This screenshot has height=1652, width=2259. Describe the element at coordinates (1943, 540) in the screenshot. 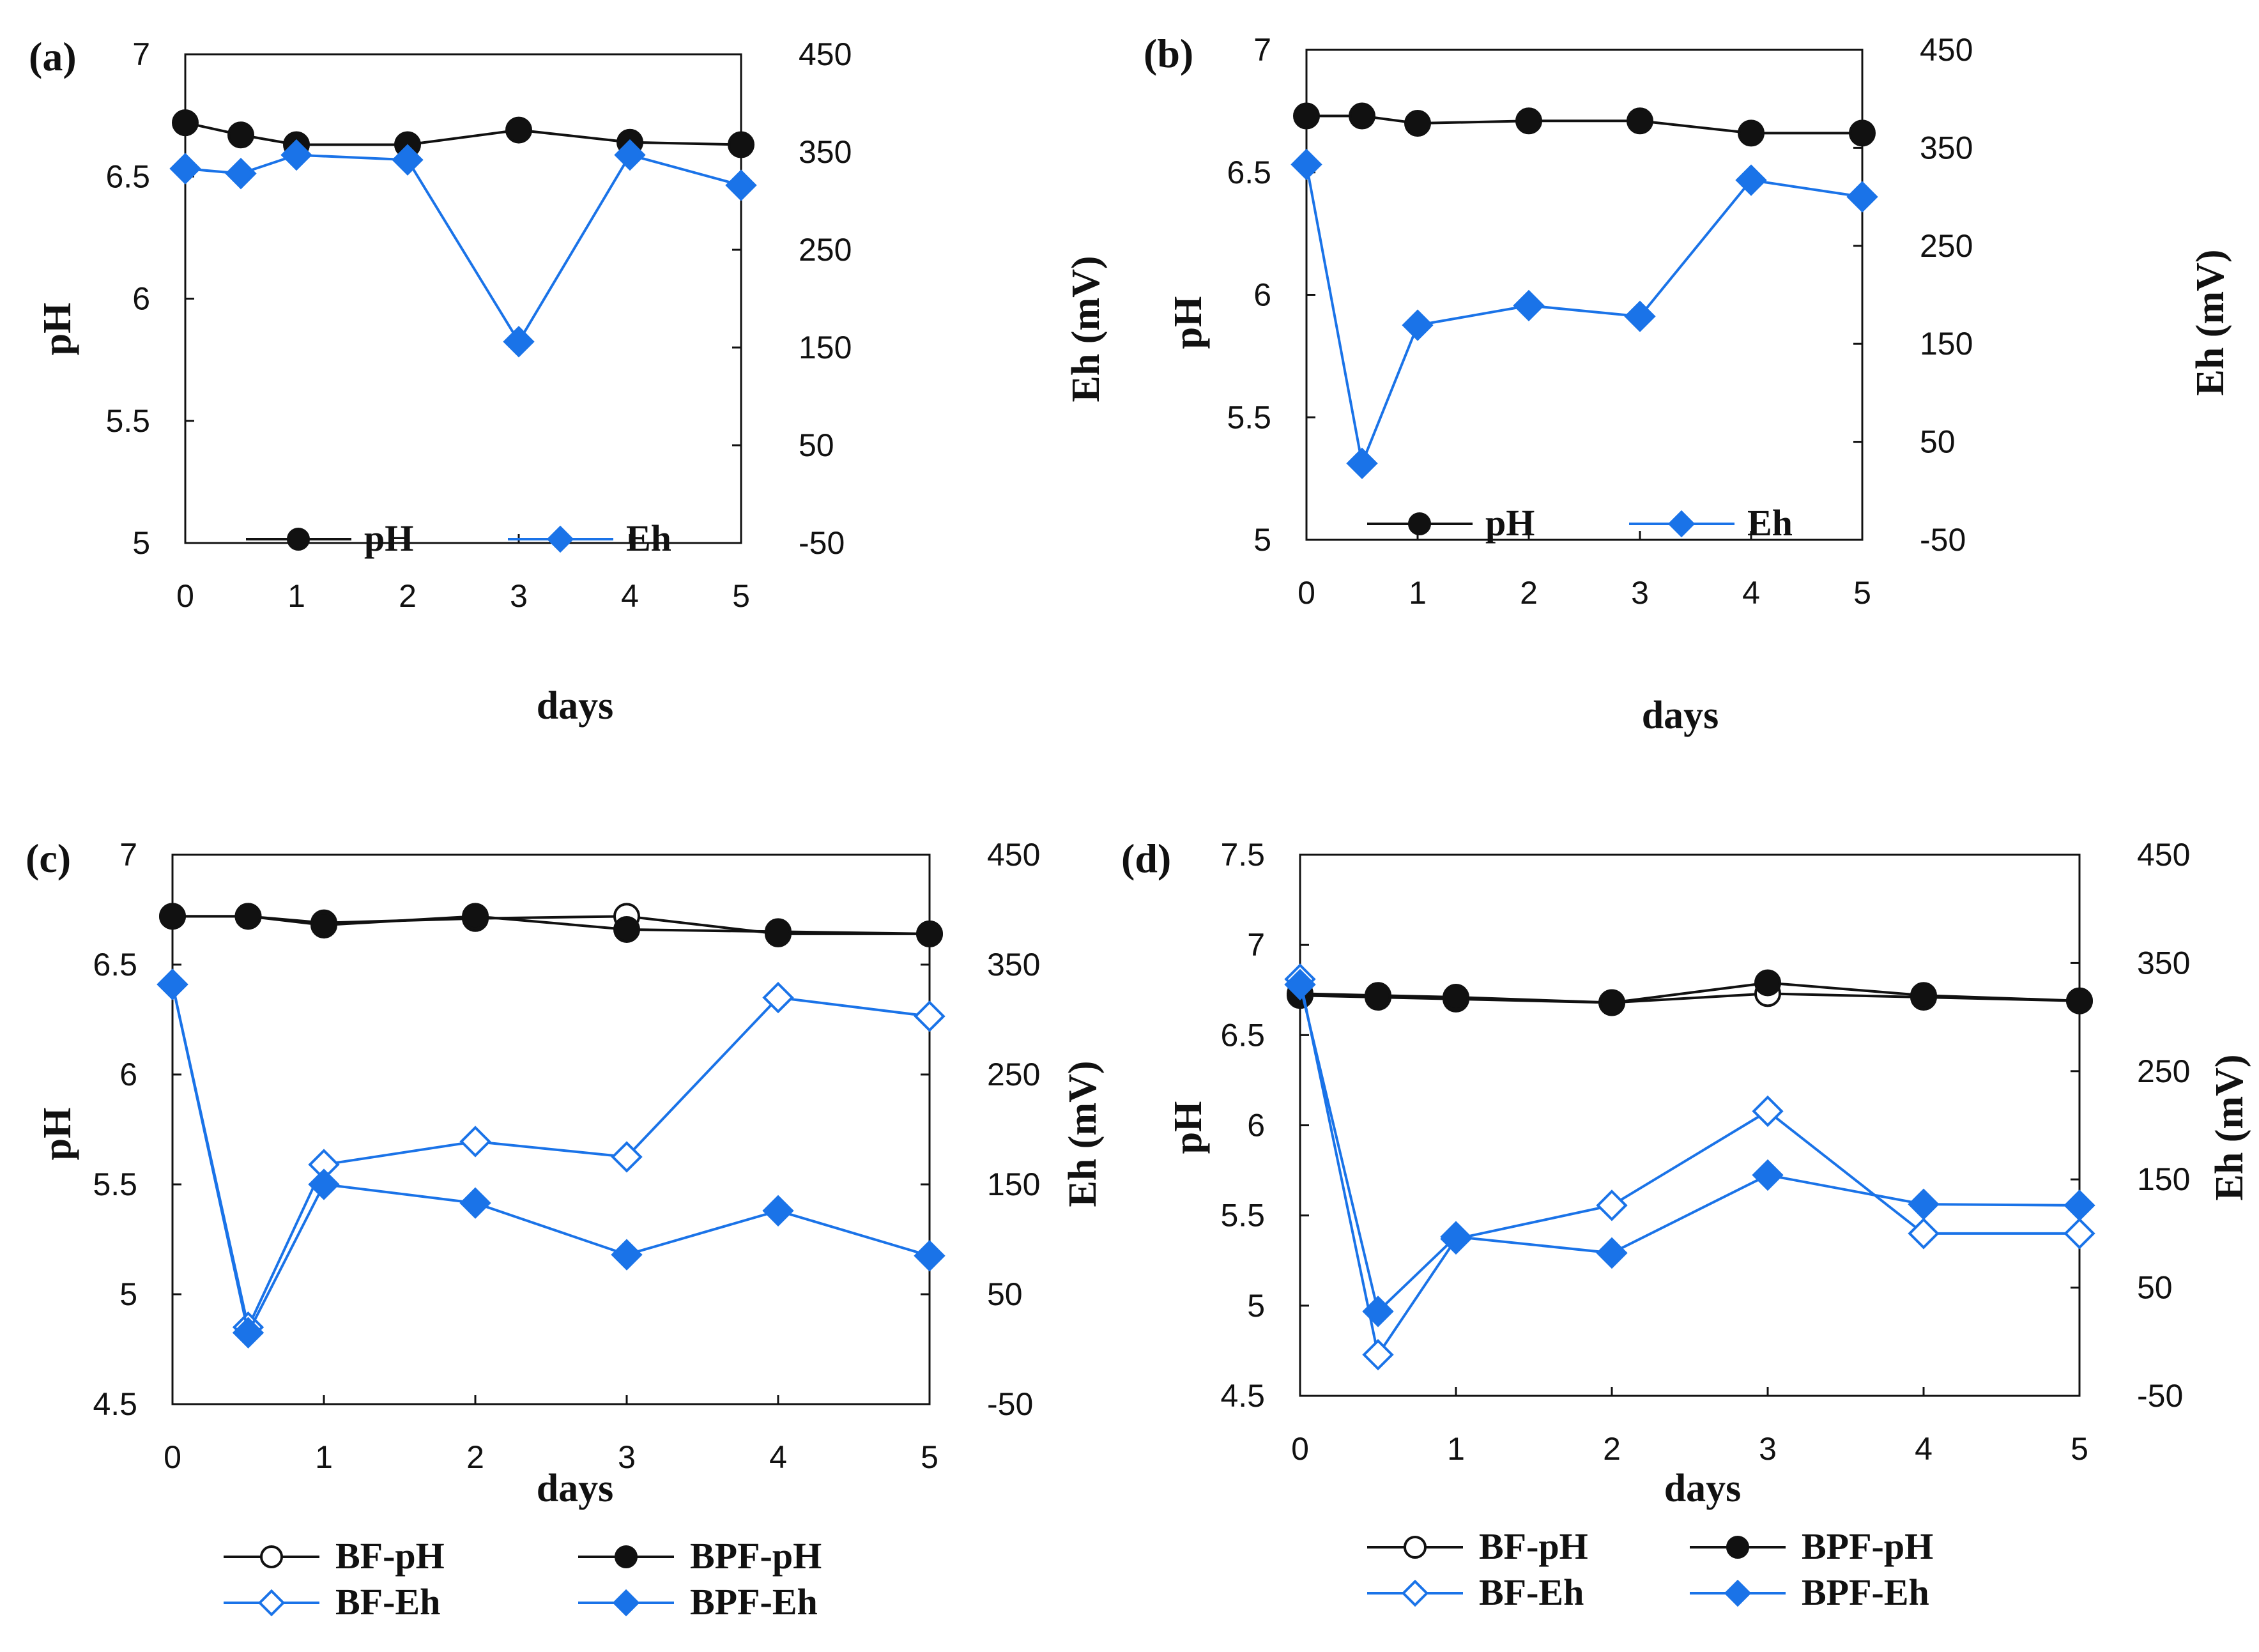

I see `y-right-tick-label: -50` at that location.